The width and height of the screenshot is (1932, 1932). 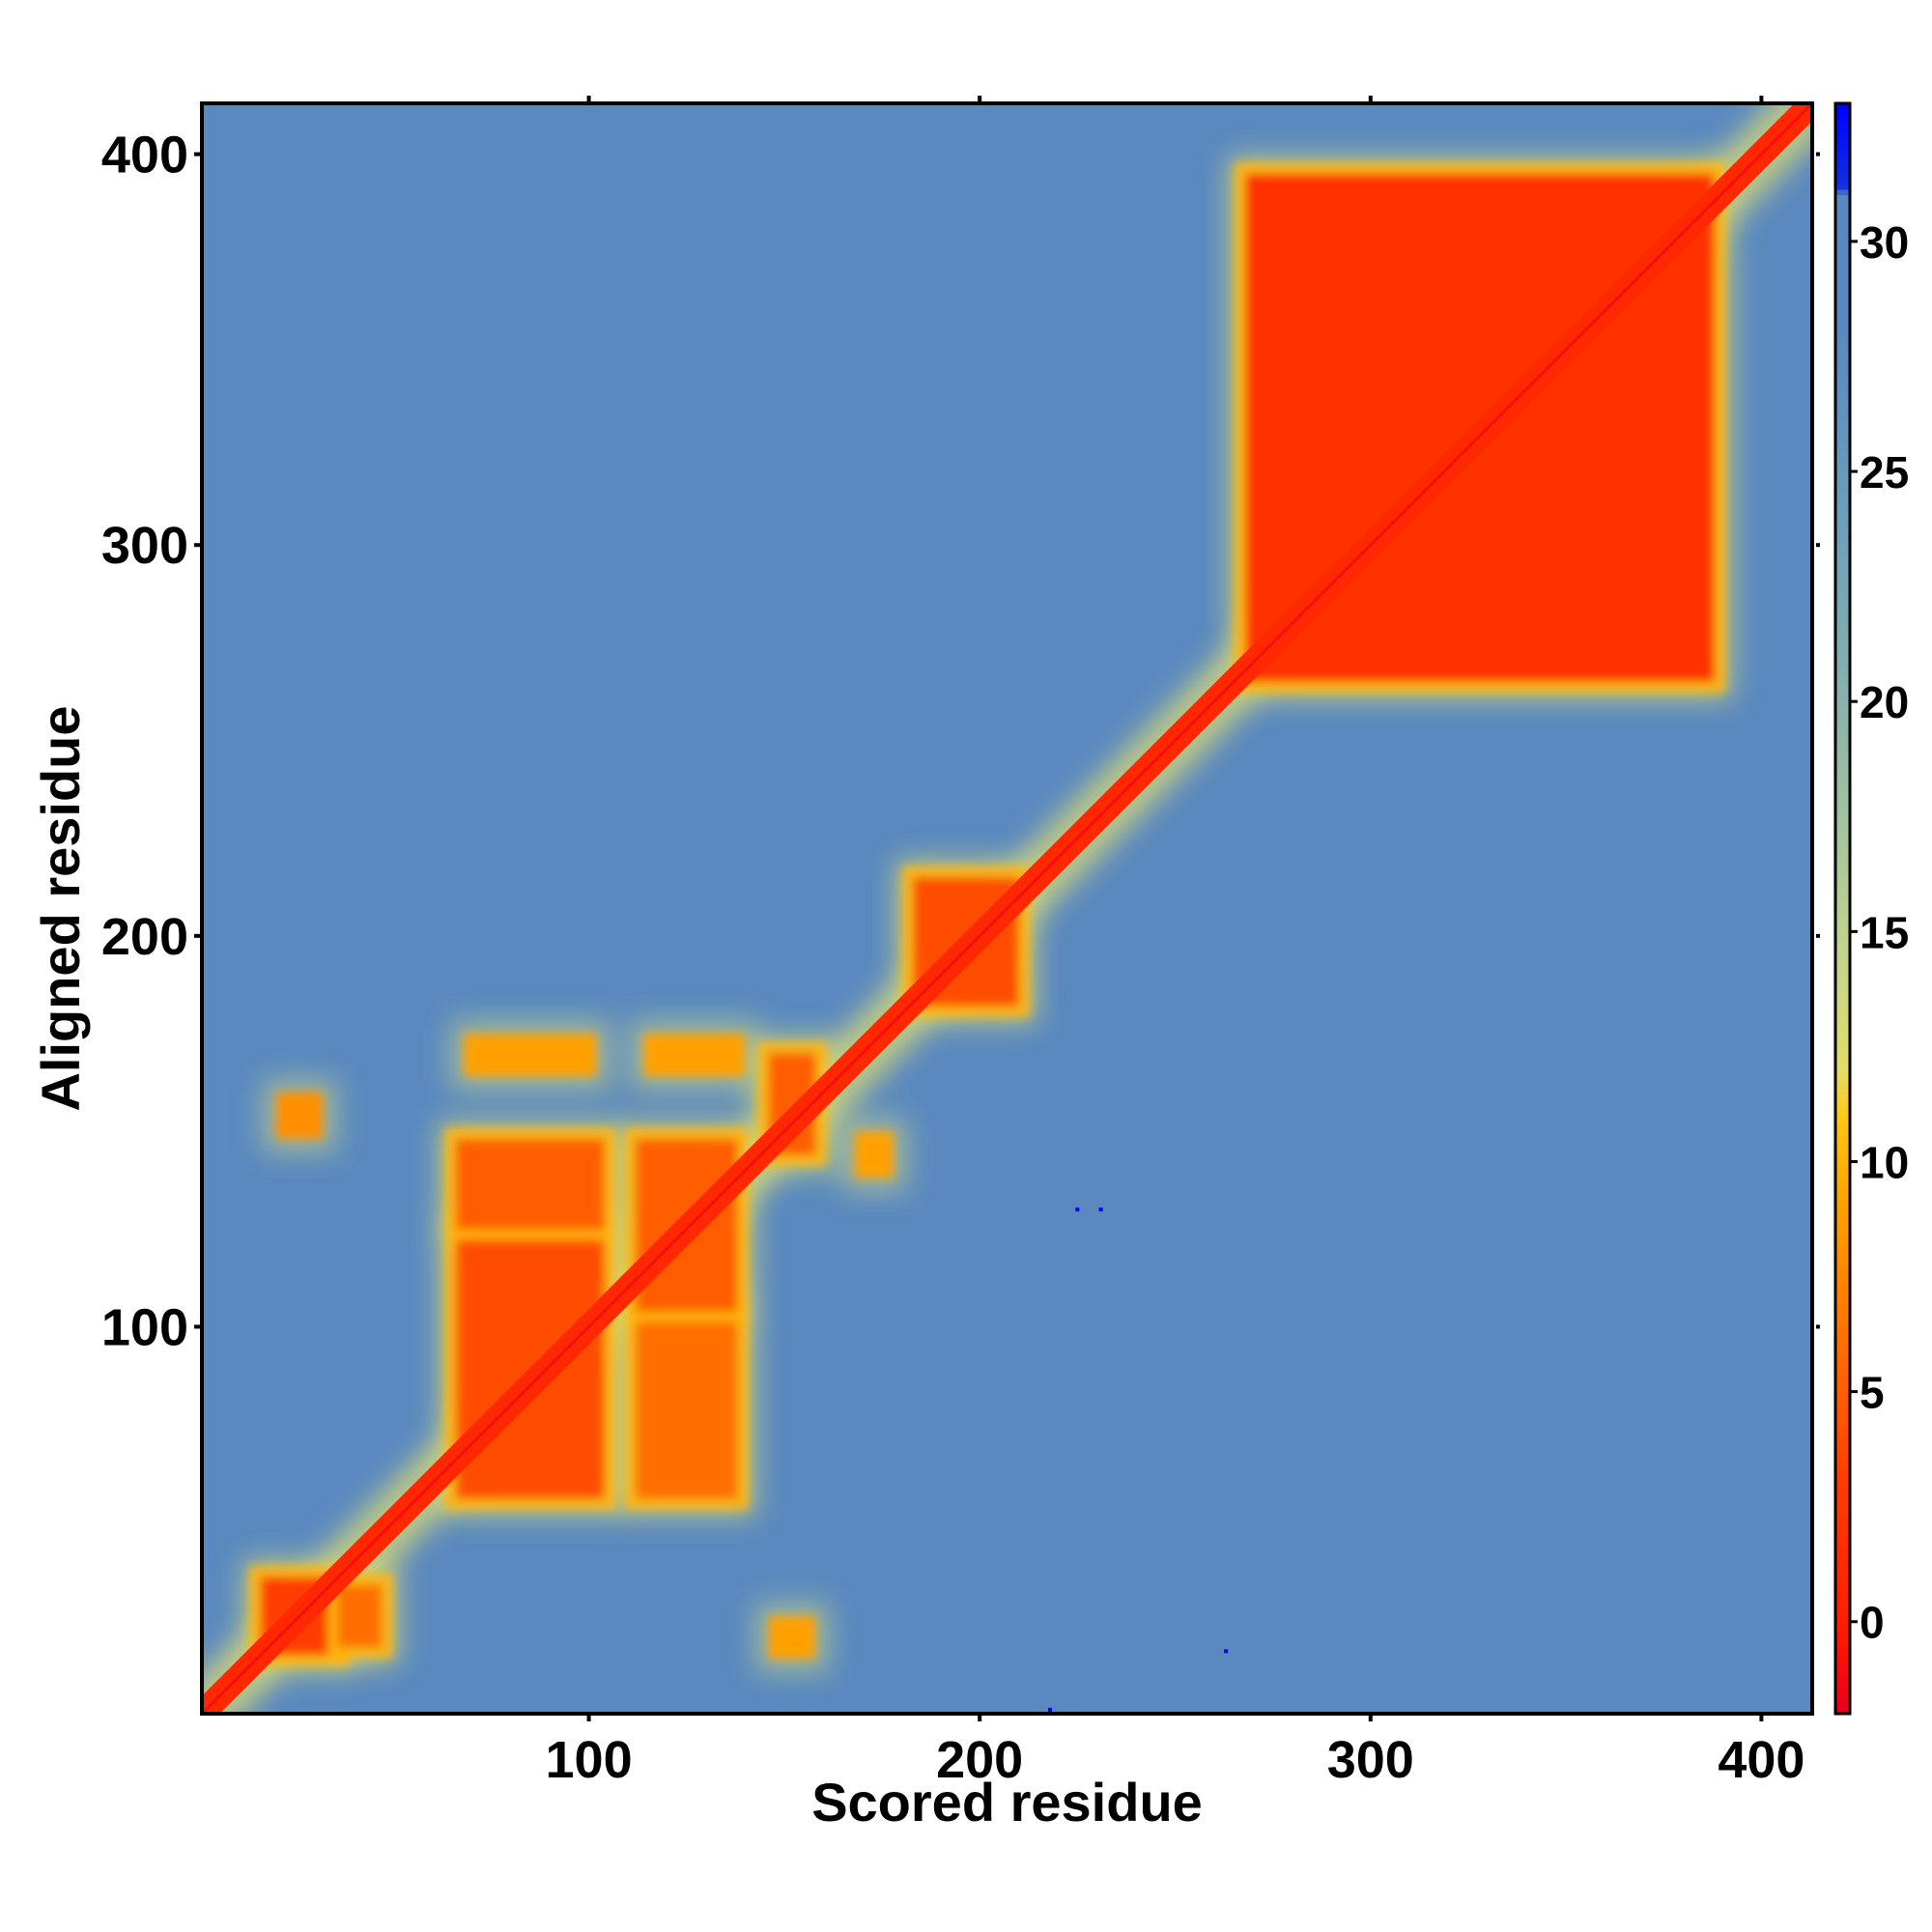 What do you see at coordinates (979, 1760) in the screenshot?
I see `x-tick-label: 200` at bounding box center [979, 1760].